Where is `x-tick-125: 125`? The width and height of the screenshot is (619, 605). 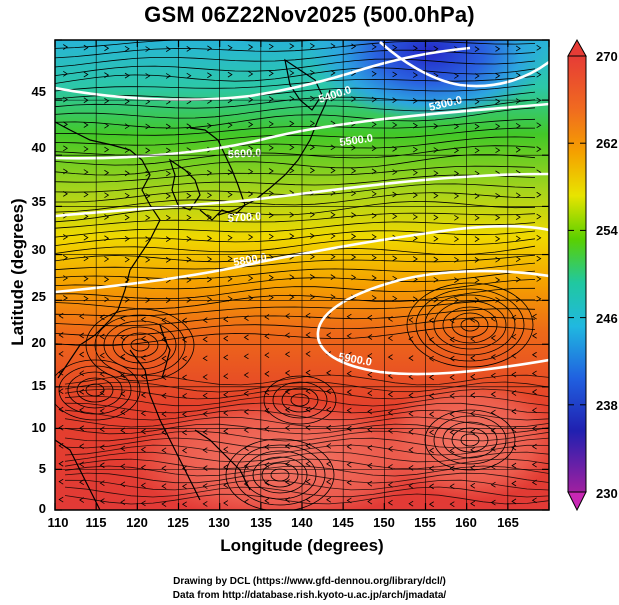
x-tick-125: 125 is located at coordinates (178, 522).